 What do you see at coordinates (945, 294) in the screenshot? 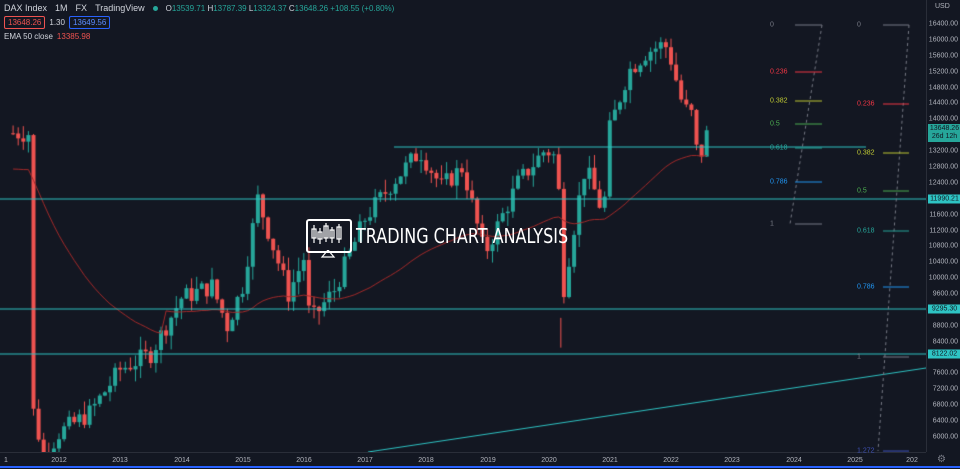
I see `price-tick: 9600.00` at bounding box center [945, 294].